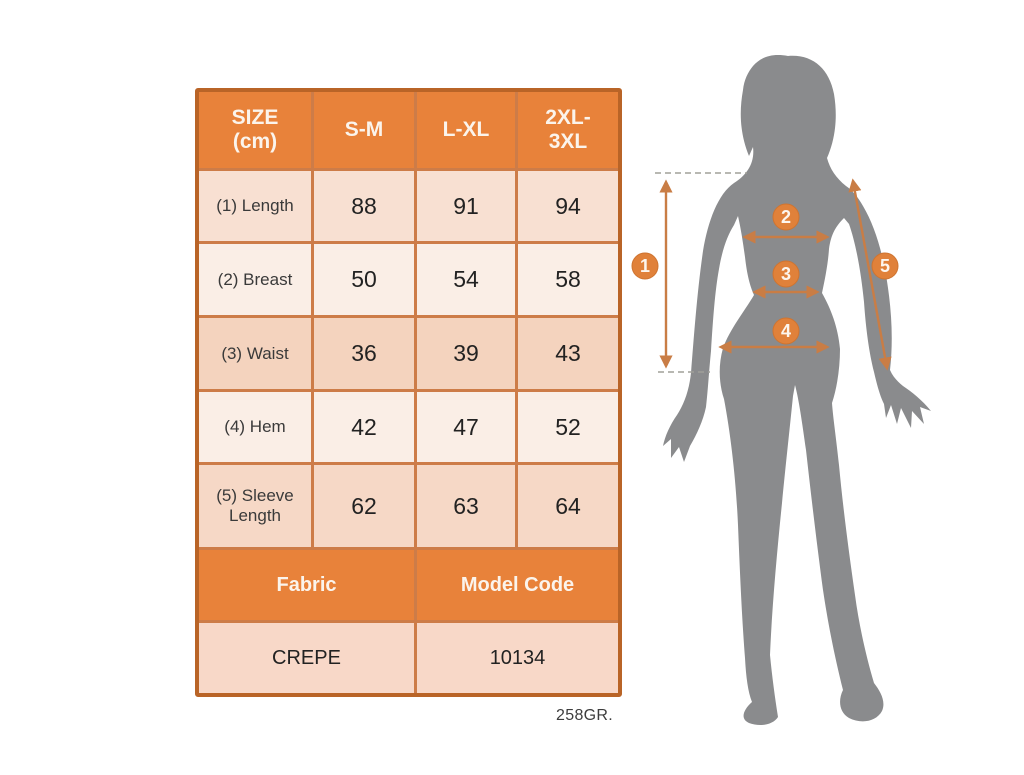 This screenshot has width=1024, height=775. Describe the element at coordinates (255, 427) in the screenshot. I see `row-hem-label: (4) Hem` at that location.